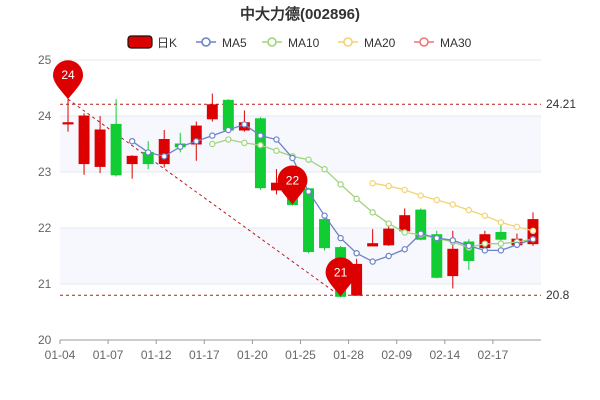 The height and width of the screenshot is (400, 600). What do you see at coordinates (45, 340) in the screenshot?
I see `y-tick-label: 20` at bounding box center [45, 340].